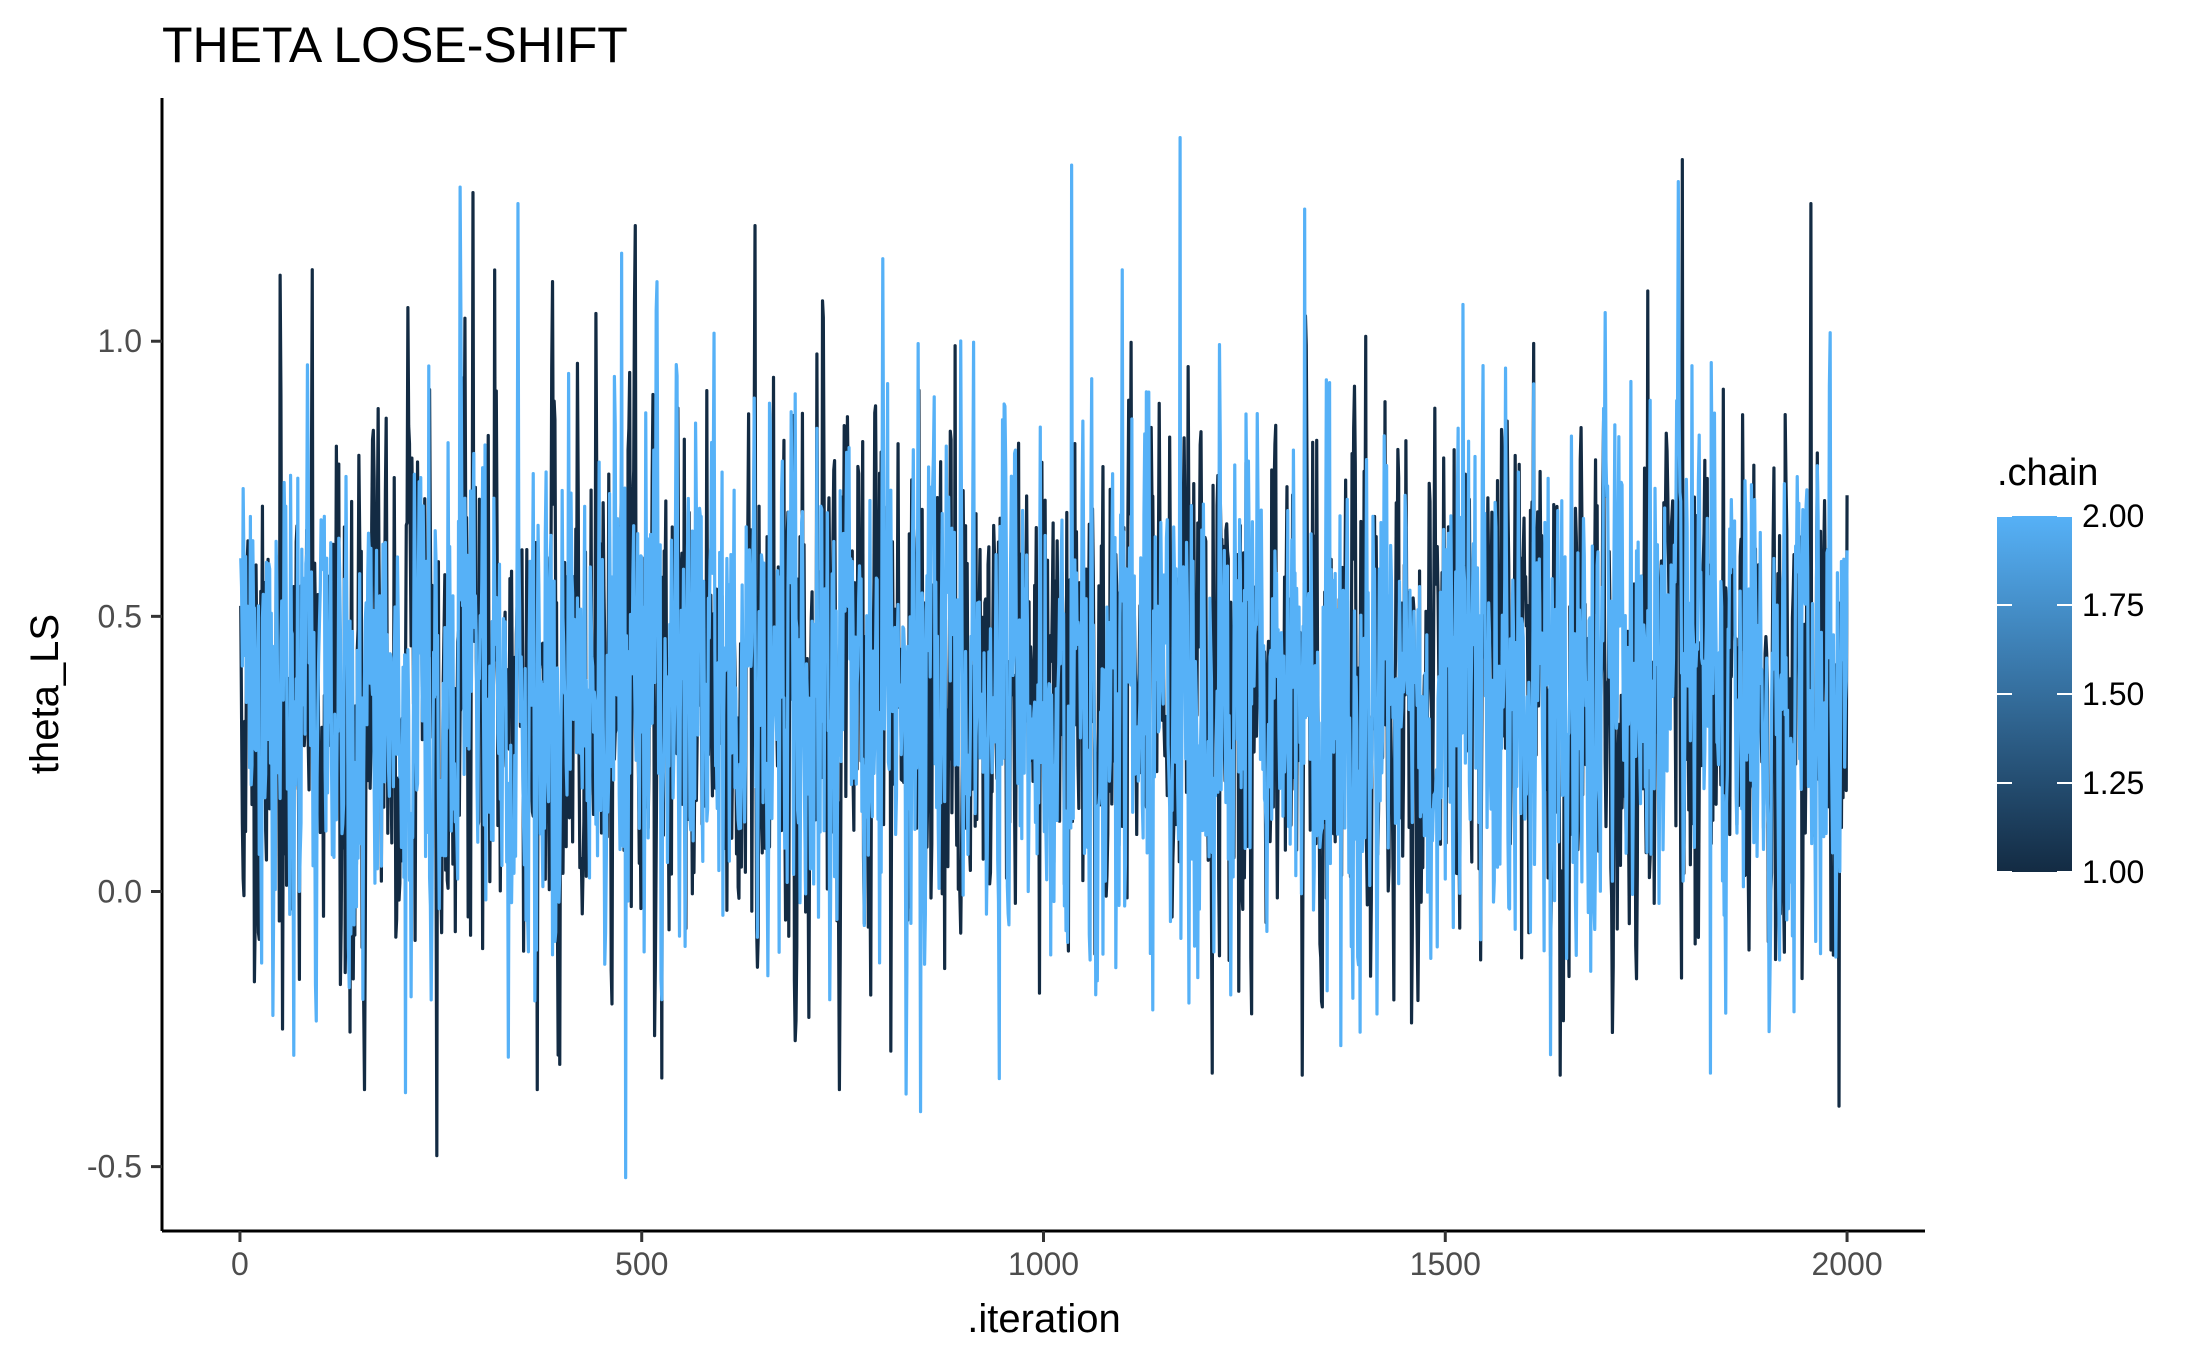 This screenshot has width=2187, height=1354. What do you see at coordinates (2113, 694) in the screenshot?
I see `colorbar-tick-label: 1.50` at bounding box center [2113, 694].